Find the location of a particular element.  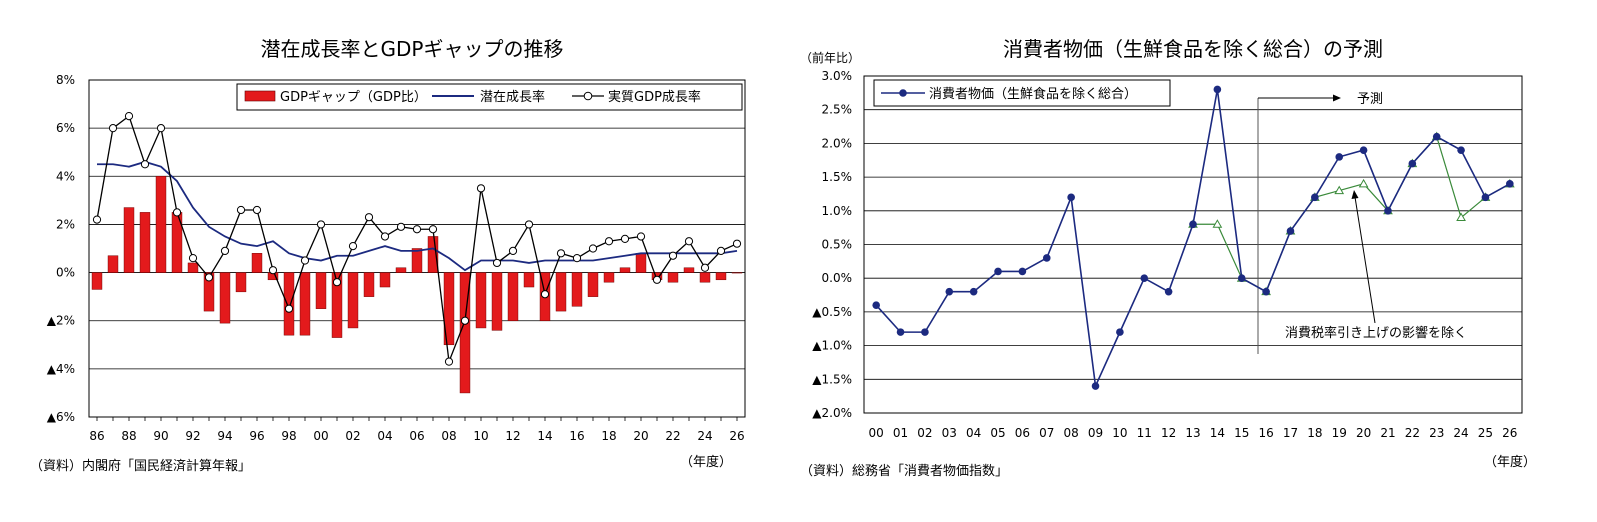

legend-label-real-gdp: 実質GDP成長率 is located at coordinates (654, 97).